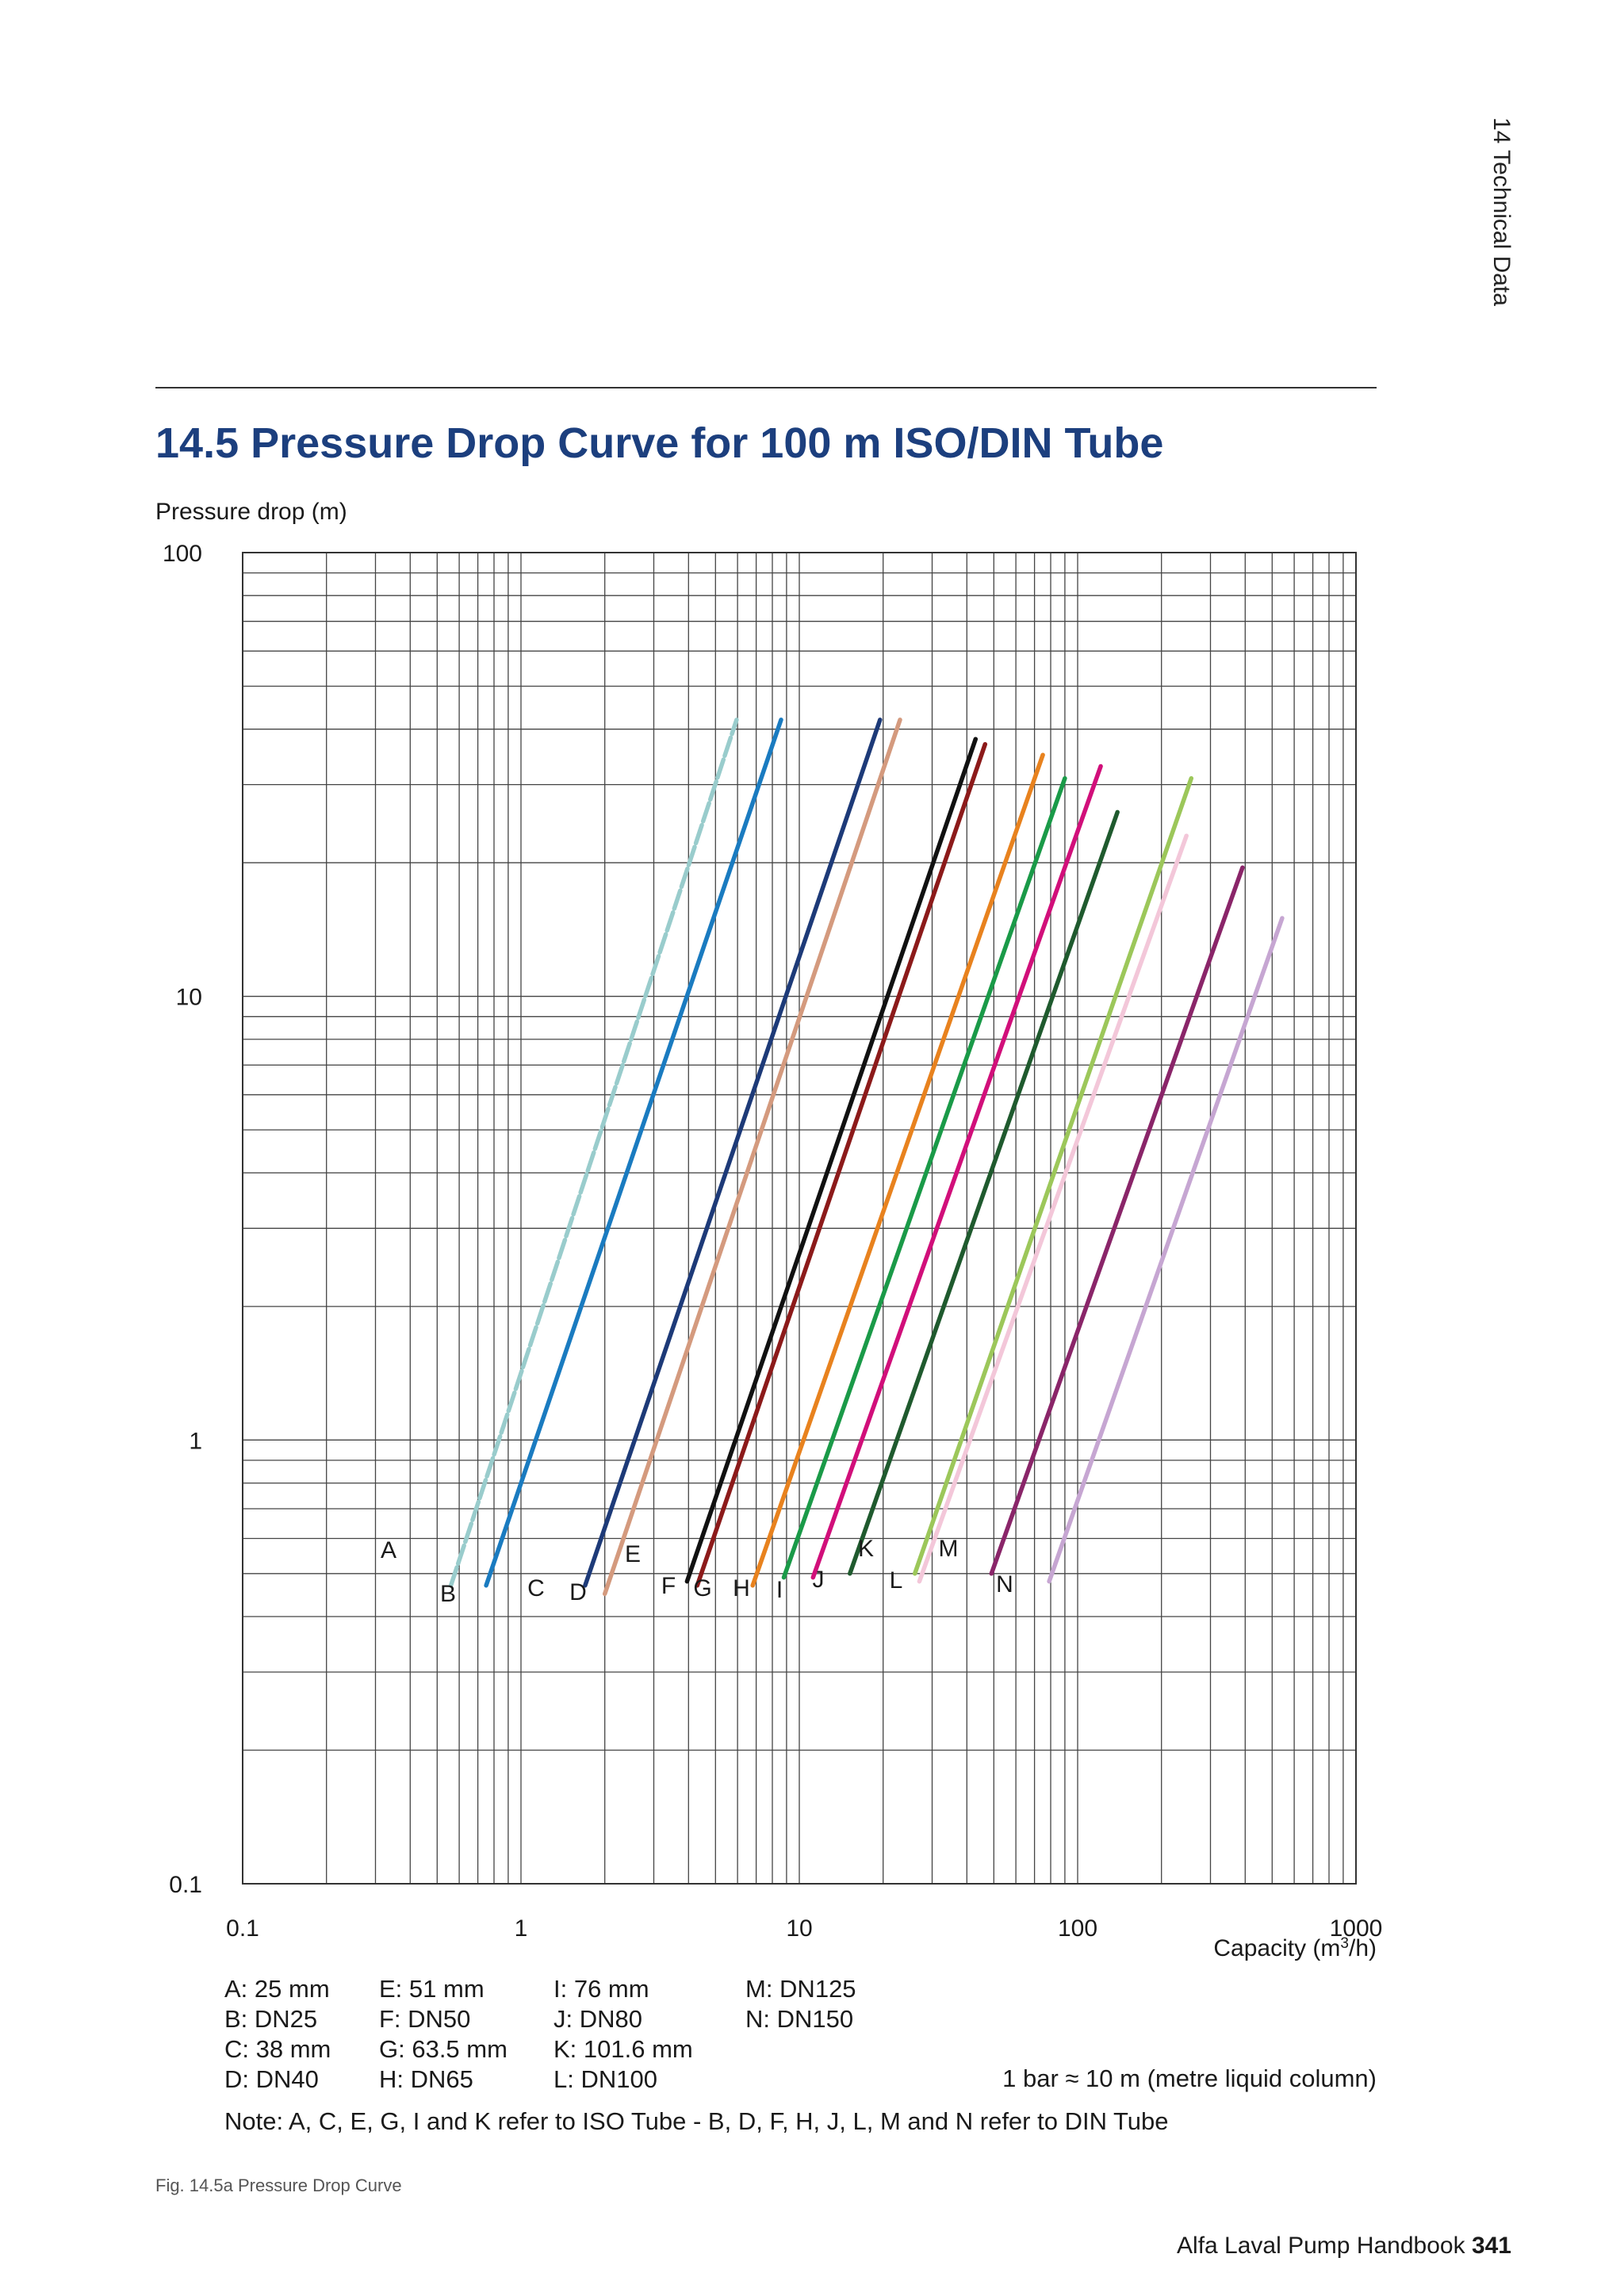 This screenshot has width=1624, height=2296. Describe the element at coordinates (1295, 1949) in the screenshot. I see `x-axis-label: Capacity (m3/h)` at that location.